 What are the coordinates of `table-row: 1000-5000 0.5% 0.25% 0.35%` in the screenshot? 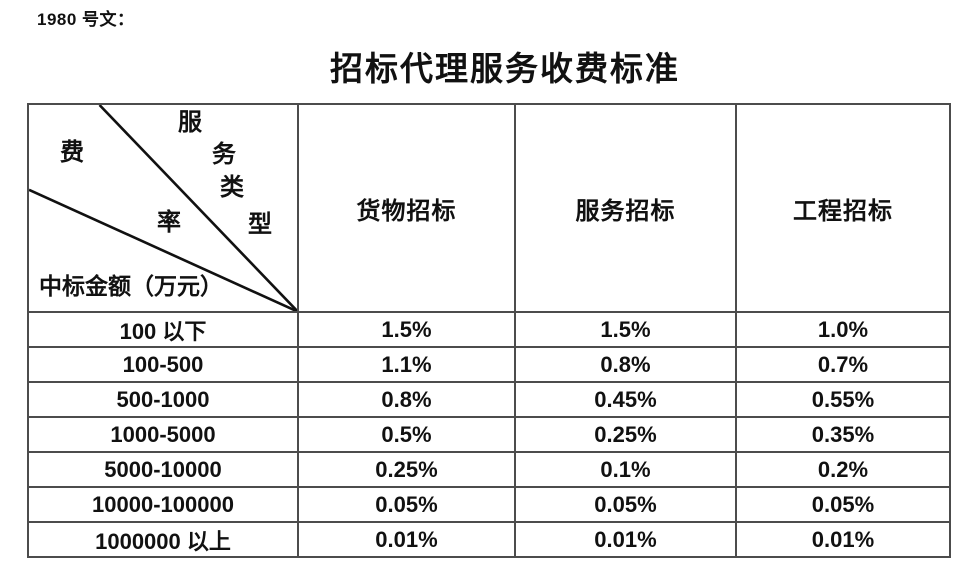 It's located at (489, 434).